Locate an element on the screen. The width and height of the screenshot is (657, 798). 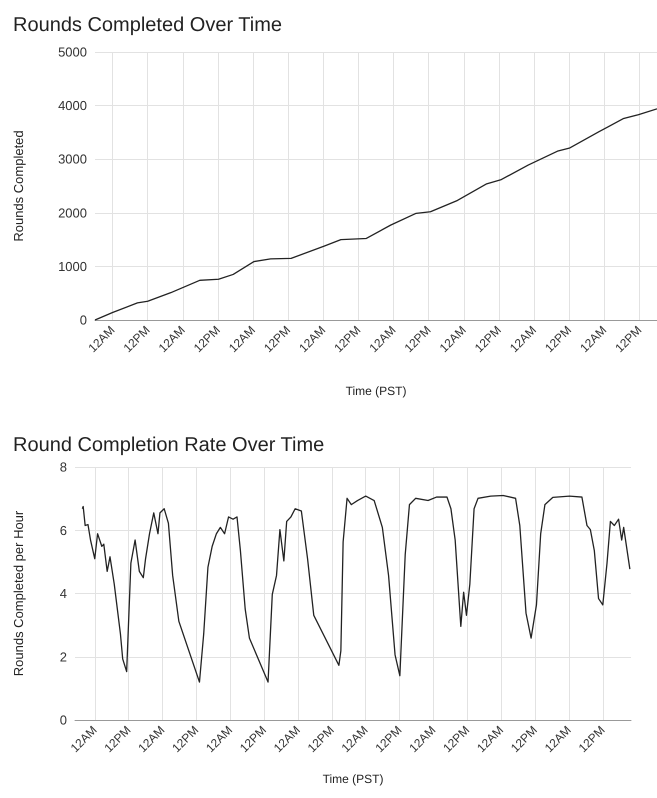
y-tick-label: 2 is located at coordinates (63, 656).